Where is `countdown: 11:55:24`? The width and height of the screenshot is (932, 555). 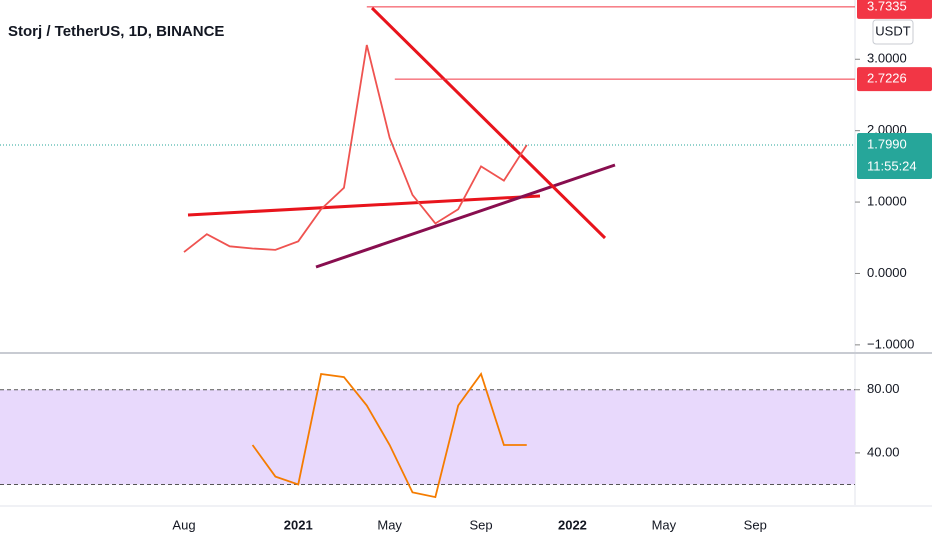
countdown: 11:55:24 is located at coordinates (892, 165).